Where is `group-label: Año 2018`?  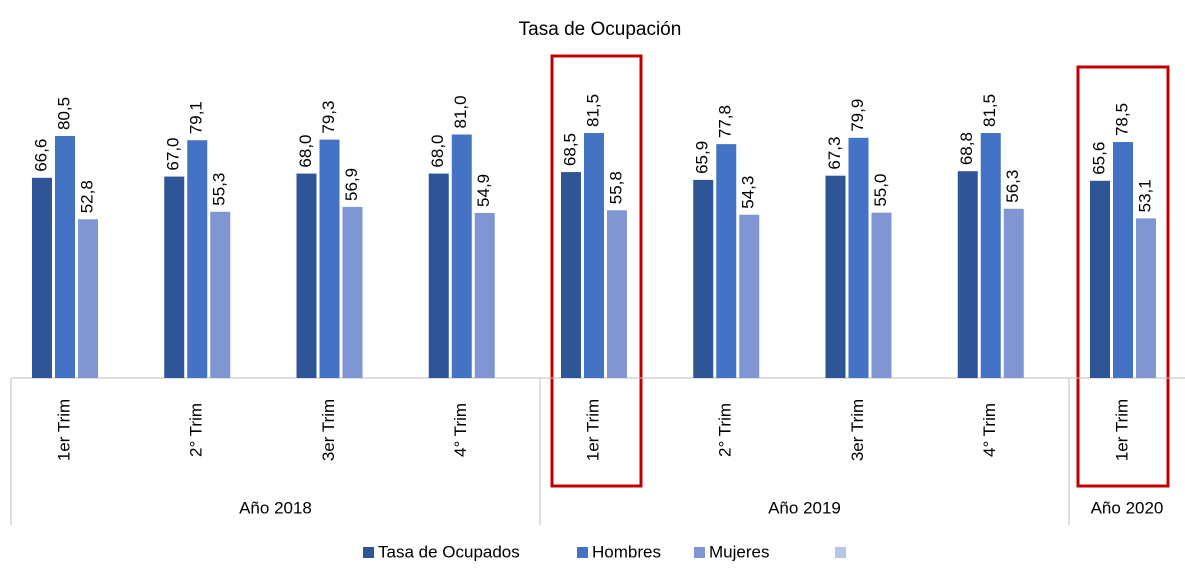 group-label: Año 2018 is located at coordinates (275, 507).